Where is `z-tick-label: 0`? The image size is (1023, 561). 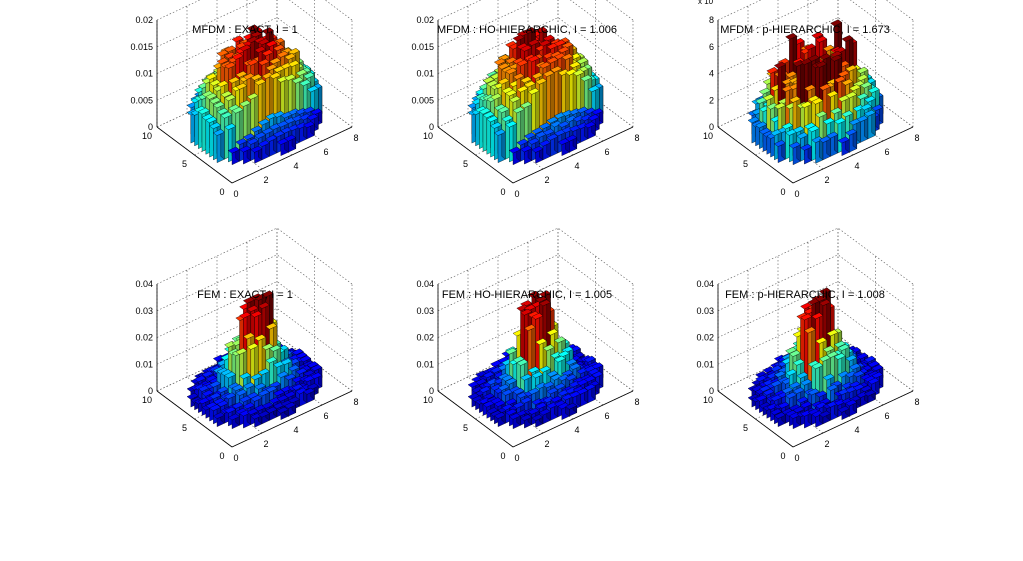 z-tick-label: 0 is located at coordinates (711, 127).